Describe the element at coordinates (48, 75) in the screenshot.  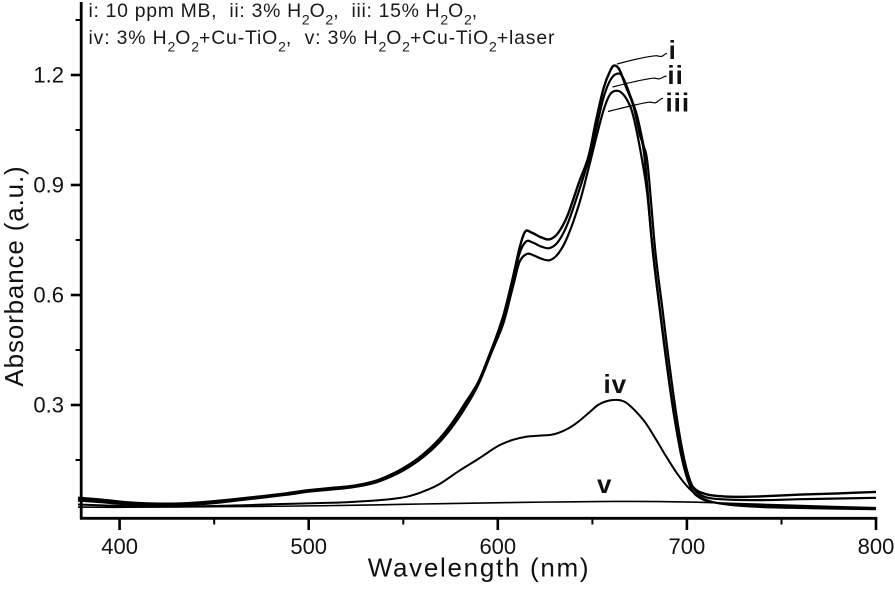
I see `svg-text: 1.2` at that location.